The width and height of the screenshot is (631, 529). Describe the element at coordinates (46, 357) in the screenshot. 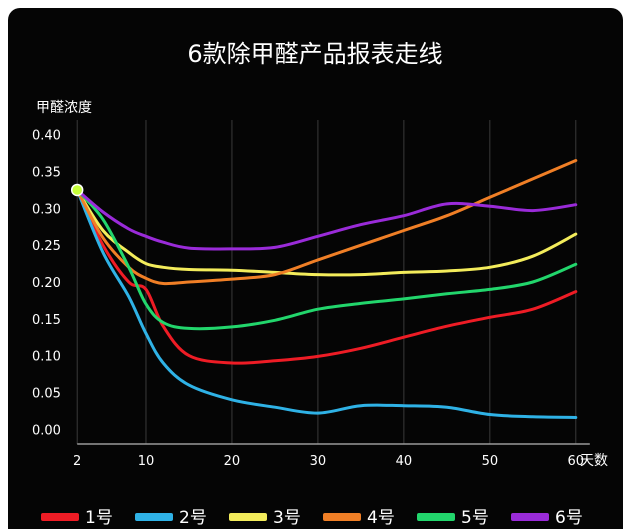

I see `y-tick-label: 0.10` at that location.